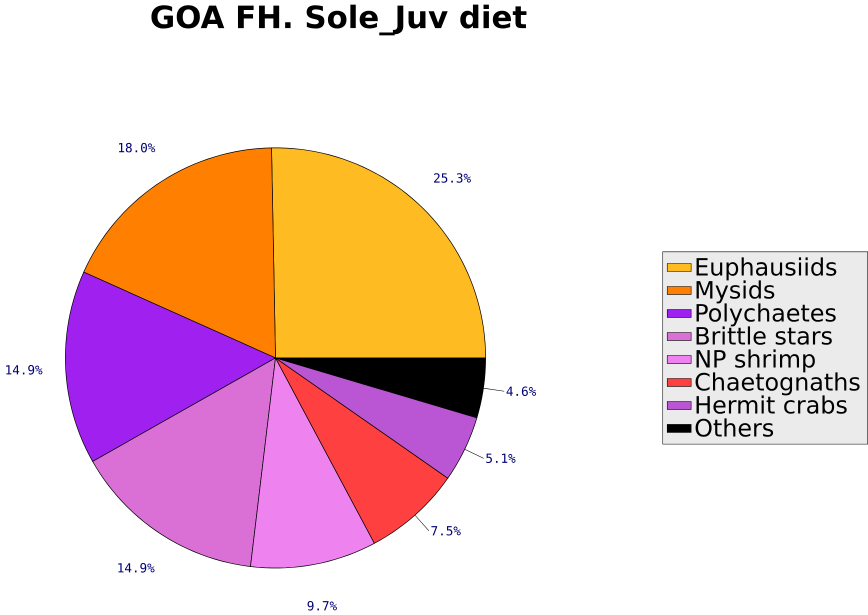  Describe the element at coordinates (766, 314) in the screenshot. I see `legend-label: Polychaetes` at that location.